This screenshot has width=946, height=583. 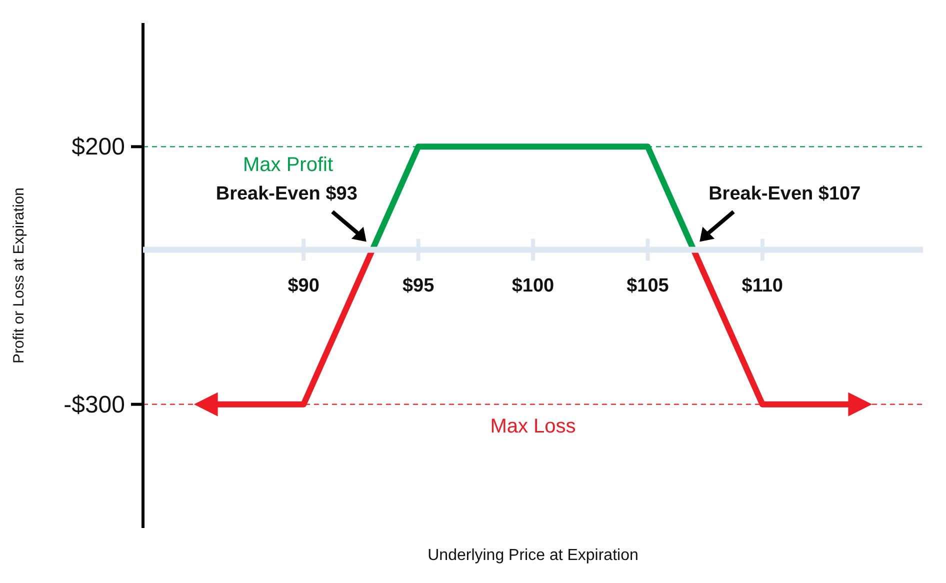 What do you see at coordinates (533, 426) in the screenshot?
I see `ref-line-label: Max Loss` at bounding box center [533, 426].